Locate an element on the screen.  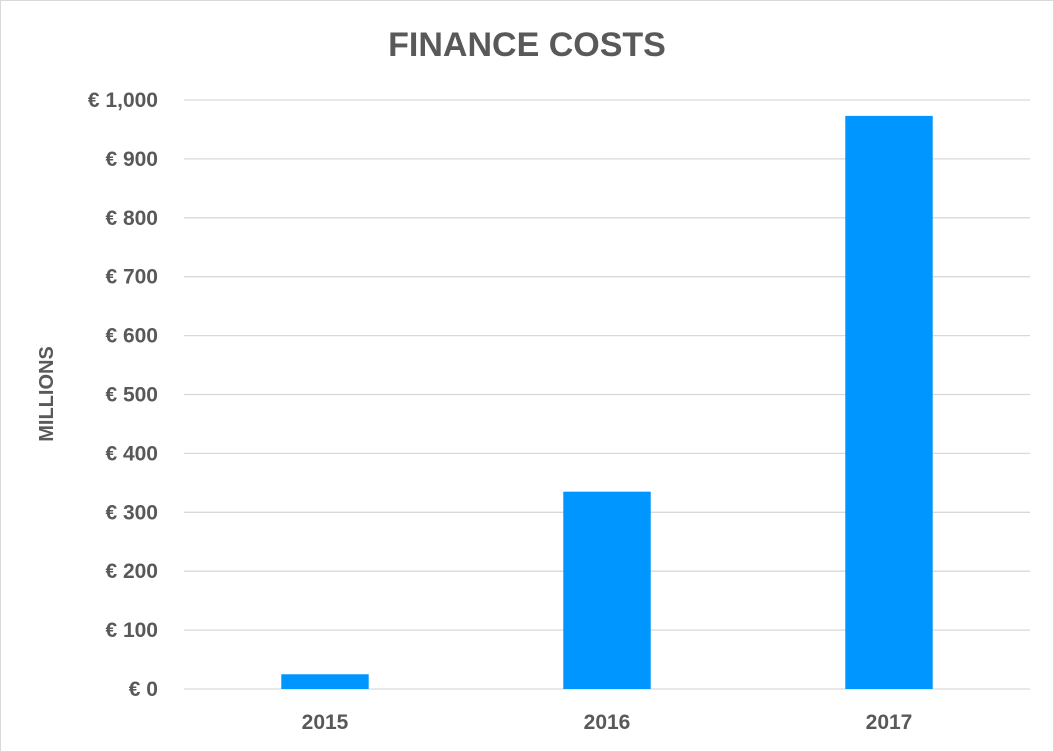
bar-2015 is located at coordinates (325, 681).